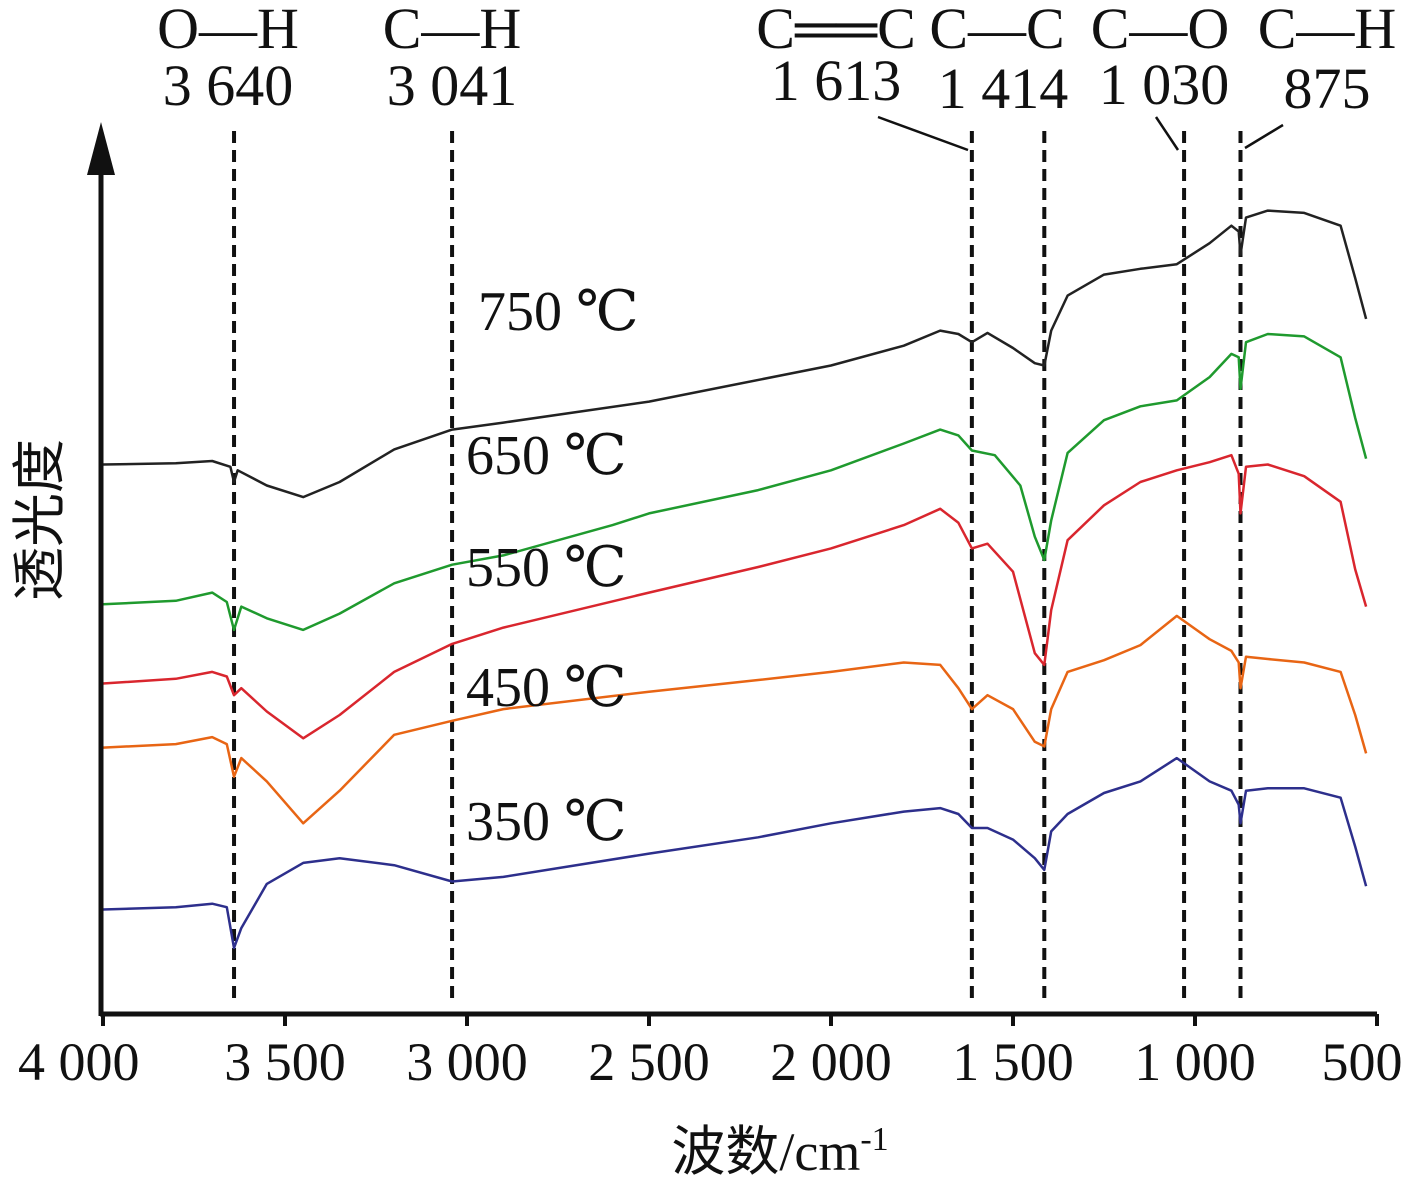 Image resolution: width=1417 pixels, height=1181 pixels. What do you see at coordinates (228, 85) in the screenshot?
I see `band-wavenumber-label-3640: 3 640` at bounding box center [228, 85].